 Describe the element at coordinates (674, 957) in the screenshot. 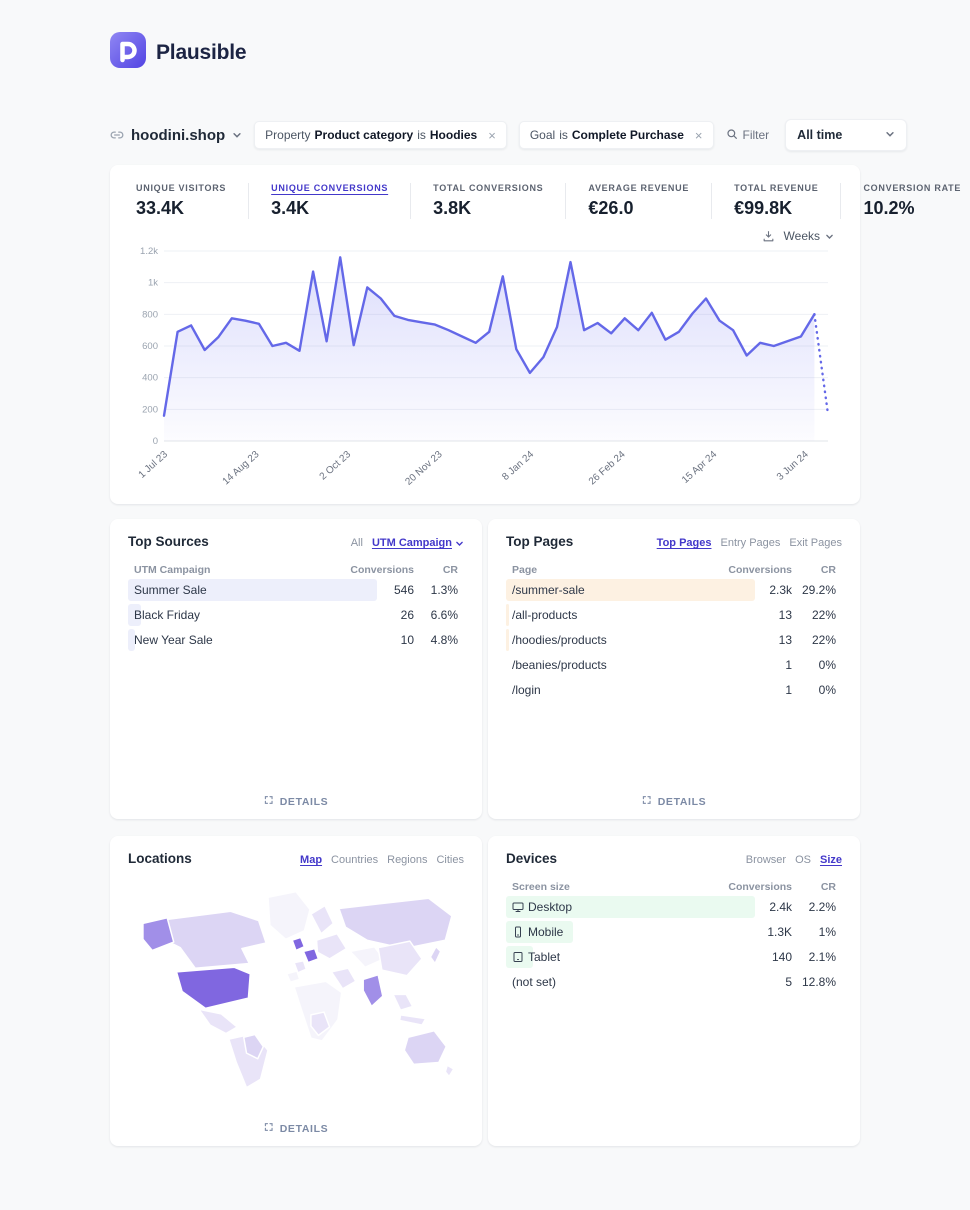

I see `table-row: Tablet 140 2.1%` at that location.